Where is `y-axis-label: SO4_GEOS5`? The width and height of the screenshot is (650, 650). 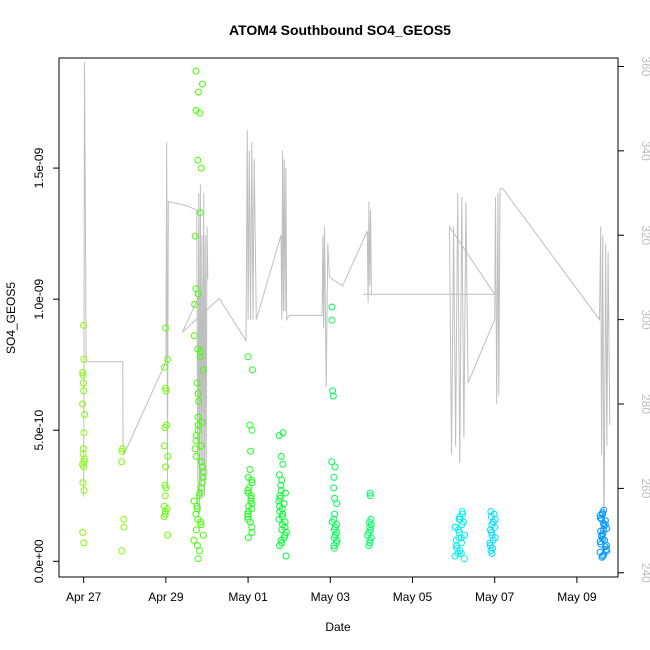
y-axis-label: SO4_GEOS5 is located at coordinates (11, 318).